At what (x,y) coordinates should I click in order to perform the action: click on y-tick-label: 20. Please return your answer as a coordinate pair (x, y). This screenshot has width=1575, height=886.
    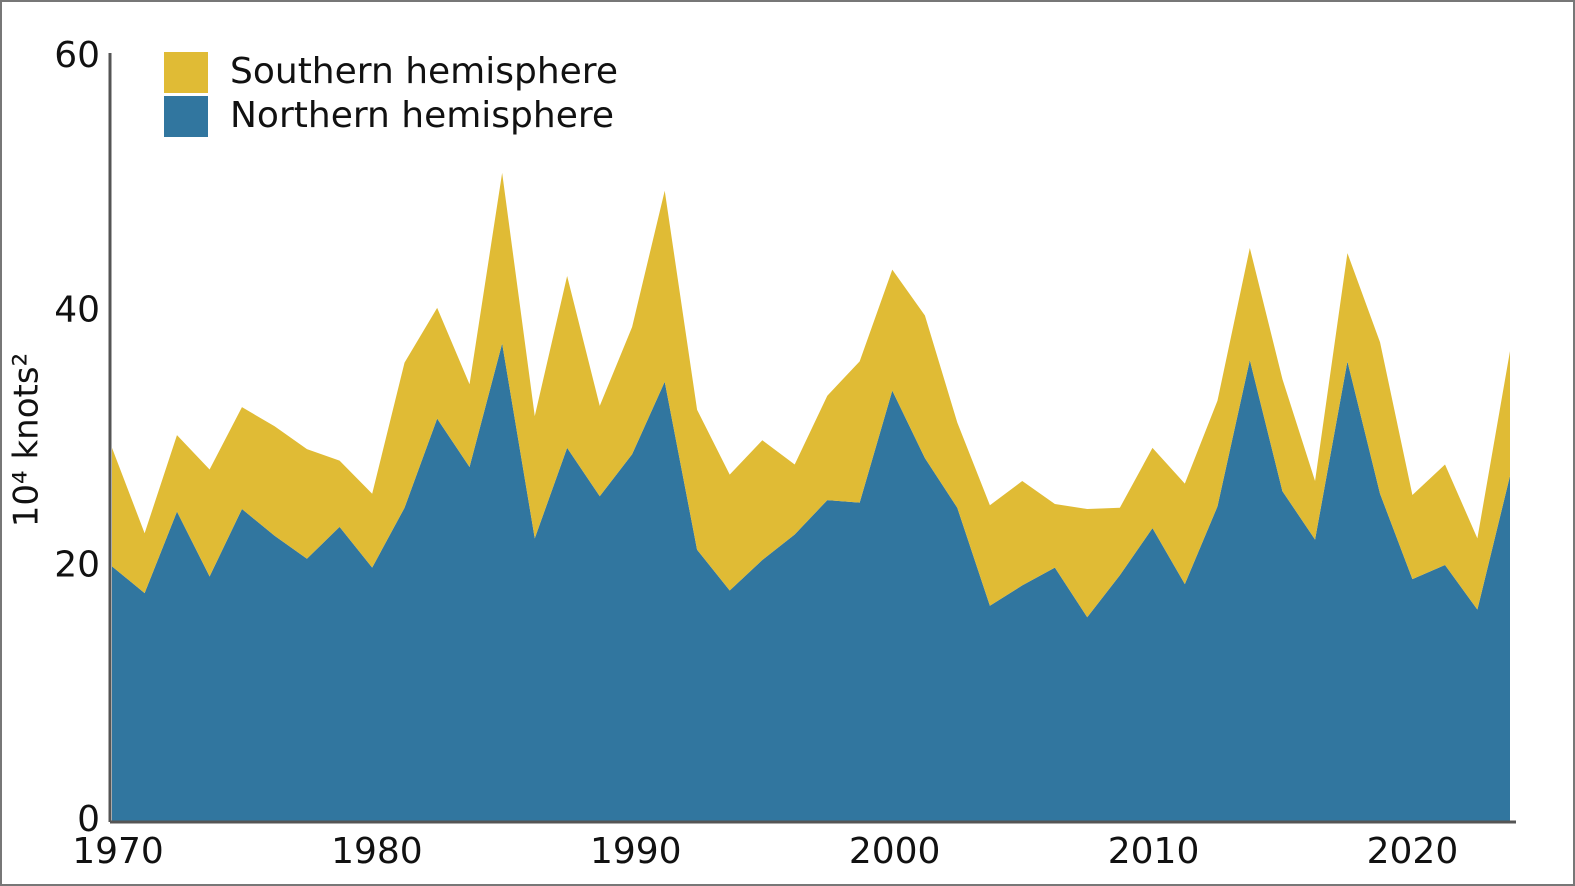
    Looking at the image, I should click on (77, 564).